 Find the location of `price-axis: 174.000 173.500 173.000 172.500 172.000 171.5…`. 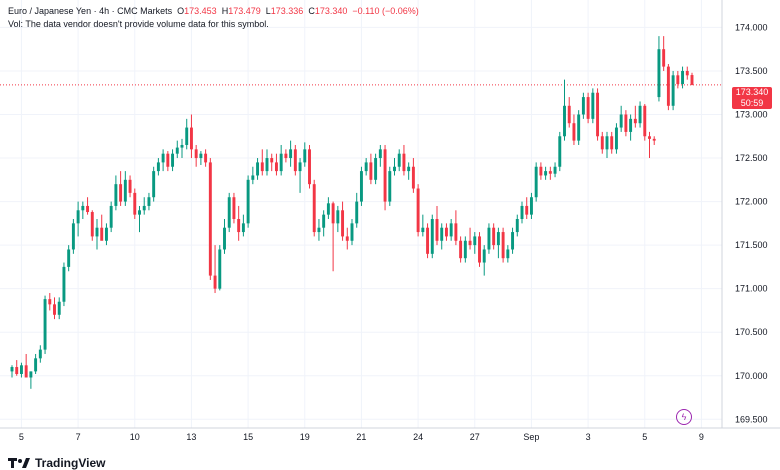

price-axis: 174.000 173.500 173.000 172.500 172.000 171.5… is located at coordinates (744, 214).